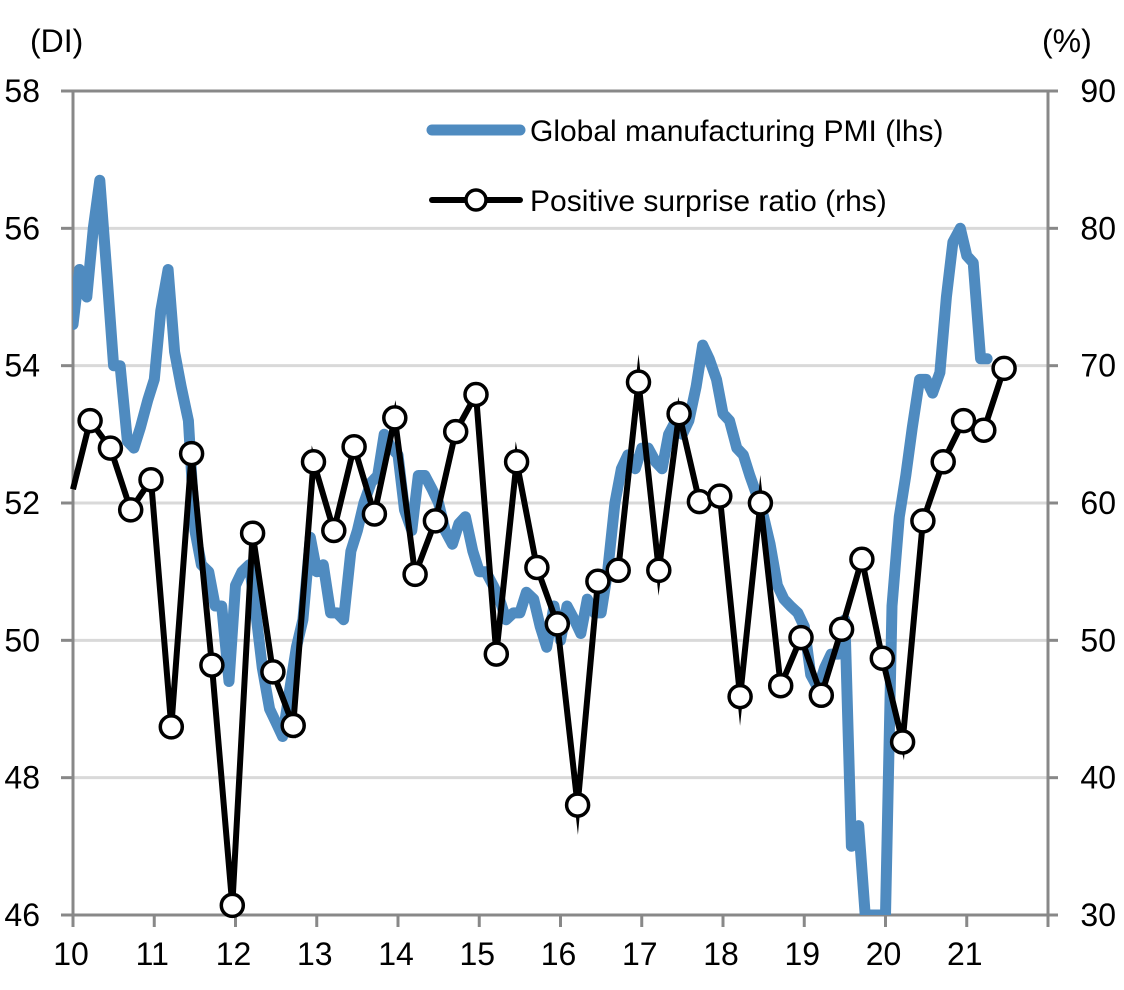 This screenshot has height=990, width=1124. What do you see at coordinates (1098, 366) in the screenshot?
I see `right-tick-label: 70` at bounding box center [1098, 366].